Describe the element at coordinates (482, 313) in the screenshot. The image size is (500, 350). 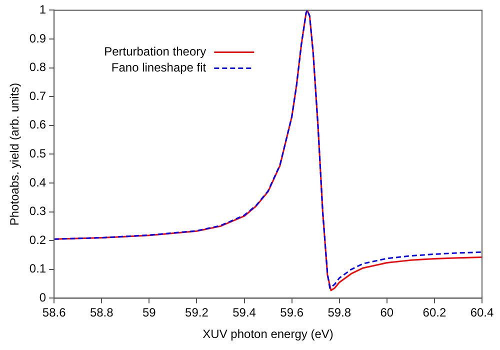
I see `x-tick-label: 60.4` at that location.